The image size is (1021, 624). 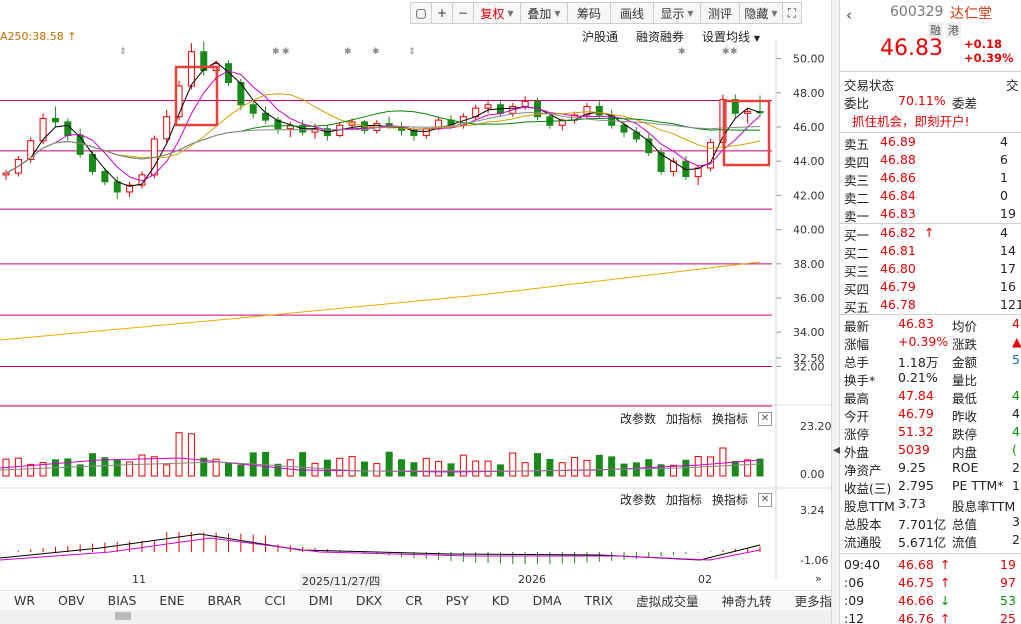 What do you see at coordinates (557, 13) in the screenshot?
I see `chevron-down-icon: ▼` at bounding box center [557, 13].